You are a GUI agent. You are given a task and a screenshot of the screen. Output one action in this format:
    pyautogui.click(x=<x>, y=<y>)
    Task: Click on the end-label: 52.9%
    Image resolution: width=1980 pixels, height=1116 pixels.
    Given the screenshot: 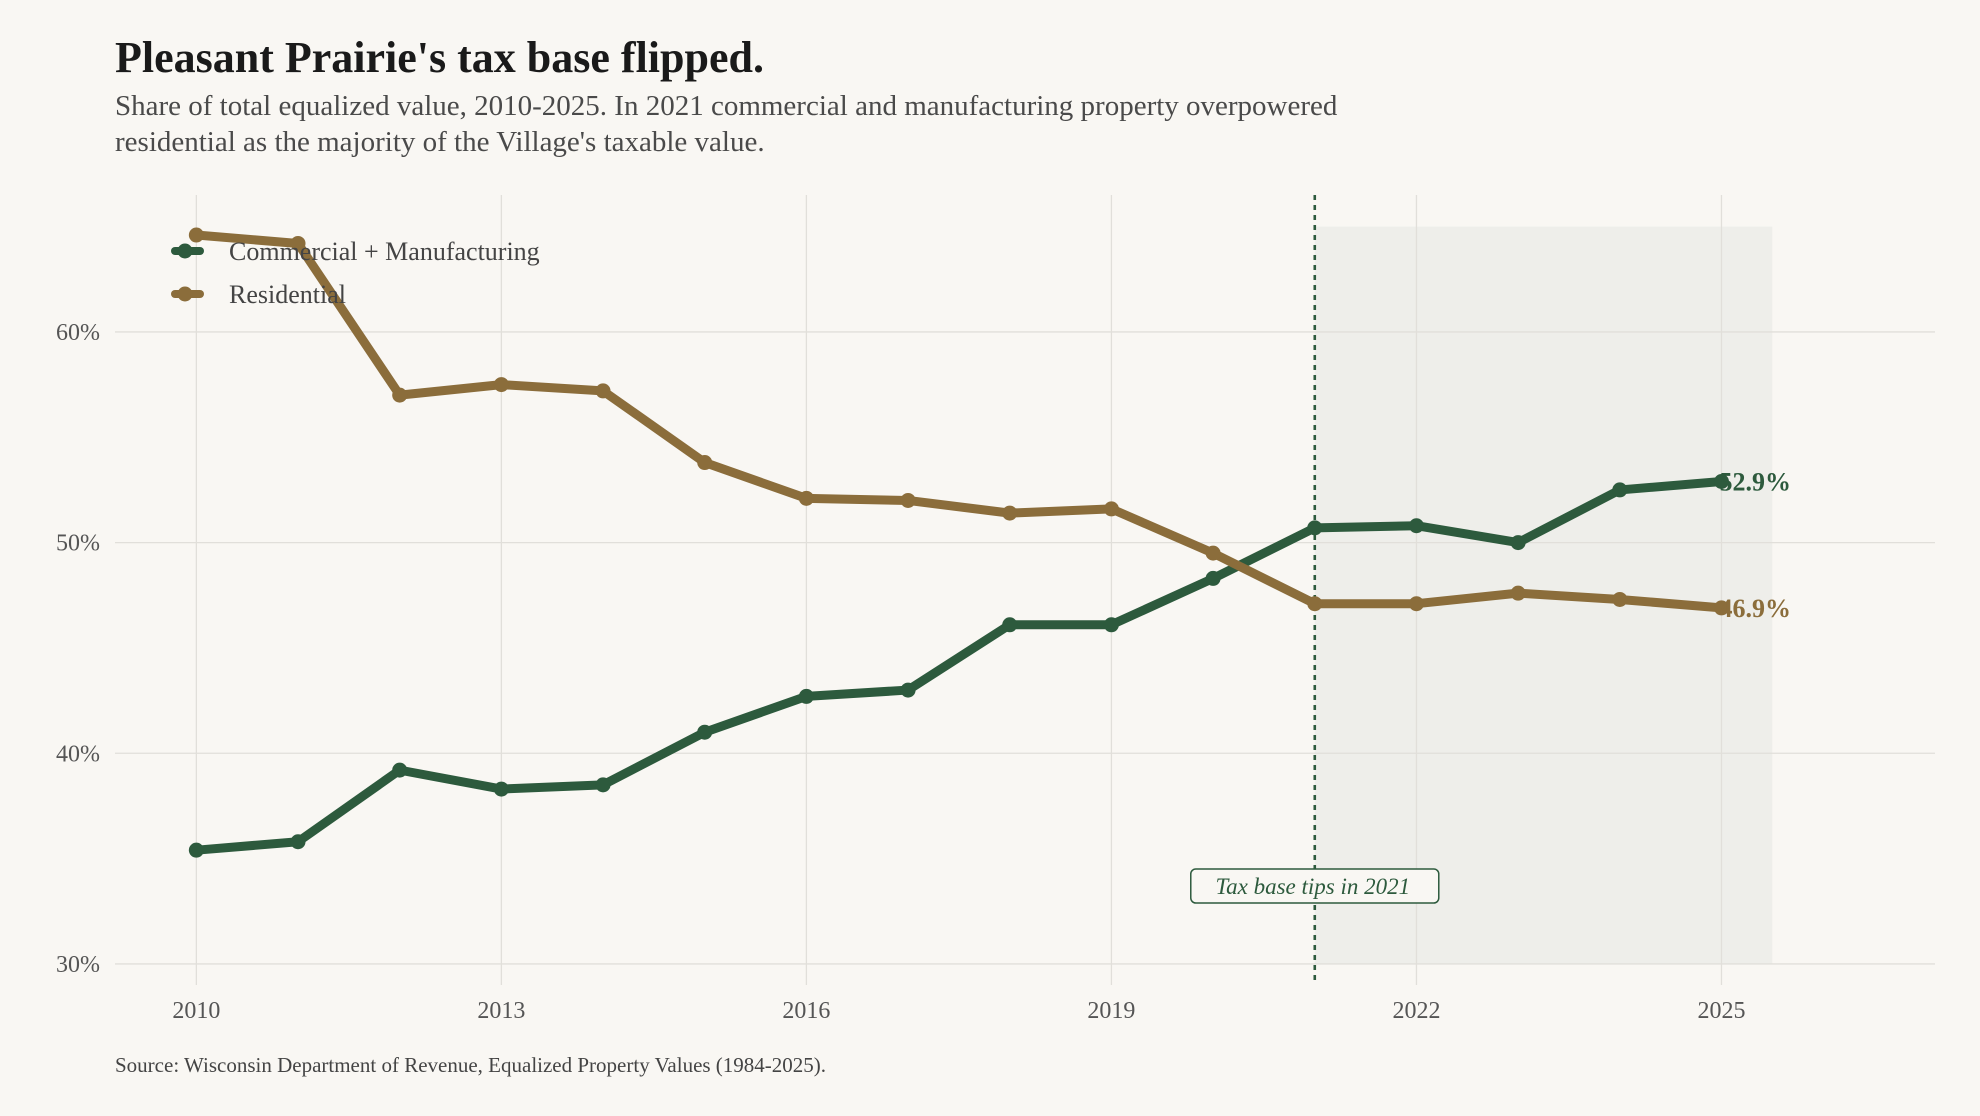 What is the action you would take?
    pyautogui.click(x=1755, y=482)
    